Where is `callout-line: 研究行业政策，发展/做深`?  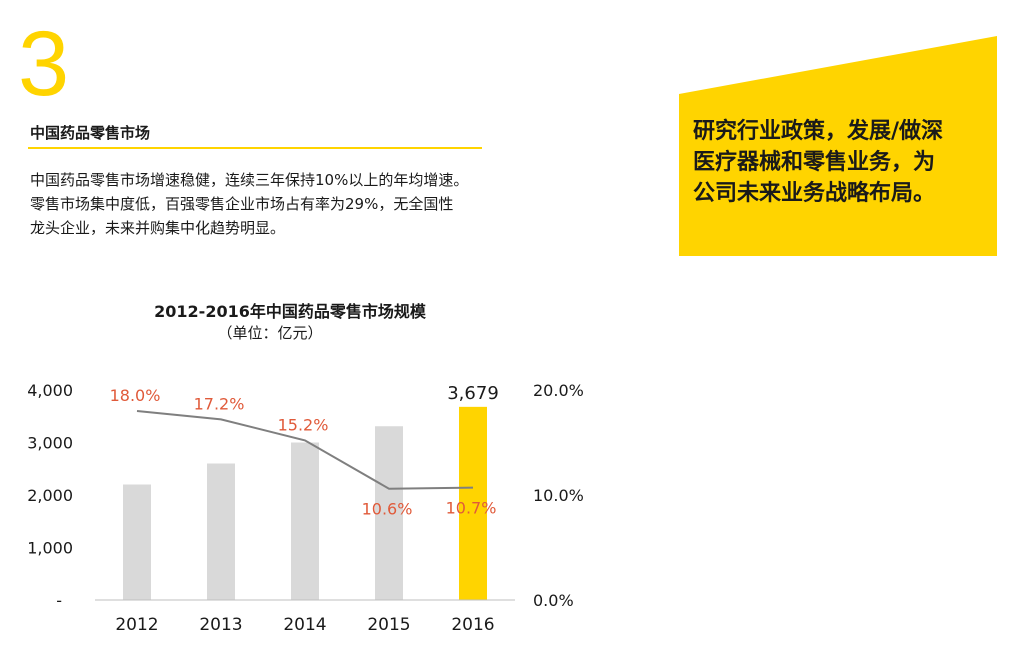
callout-line: 研究行业政策，发展/做深 is located at coordinates (818, 131).